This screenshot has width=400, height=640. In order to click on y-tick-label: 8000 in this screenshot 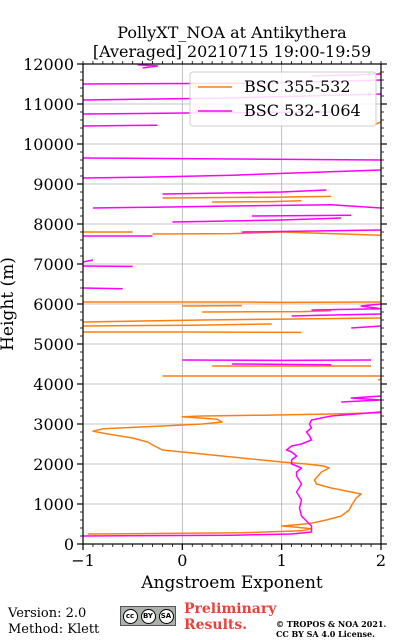, I will do `click(53, 224)`.